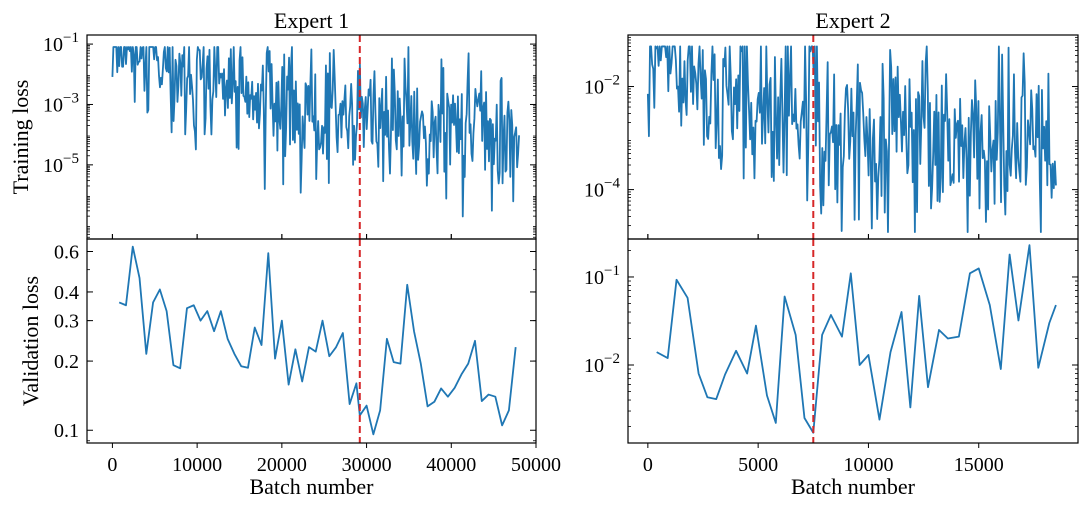 The height and width of the screenshot is (507, 1087). What do you see at coordinates (282, 465) in the screenshot?
I see `x-tick-label: 20000` at bounding box center [282, 465].